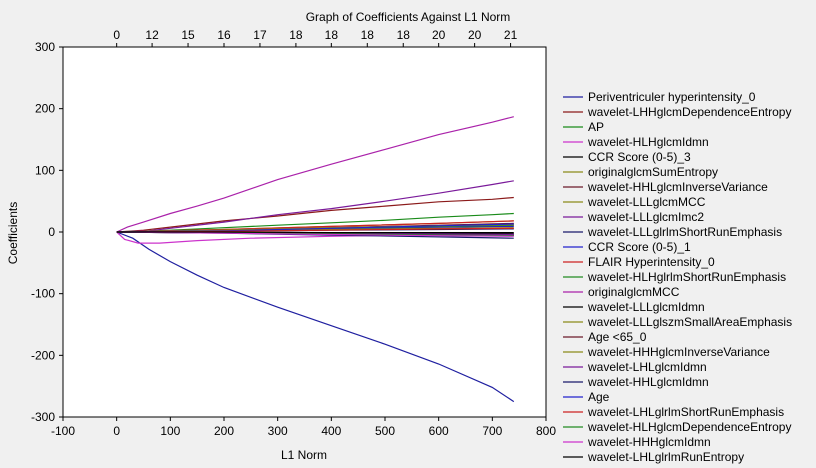 This screenshot has height=468, width=816. What do you see at coordinates (684, 232) in the screenshot?
I see `legend-label: wavelet-LLLglrlmShortRunEmphasis` at bounding box center [684, 232].